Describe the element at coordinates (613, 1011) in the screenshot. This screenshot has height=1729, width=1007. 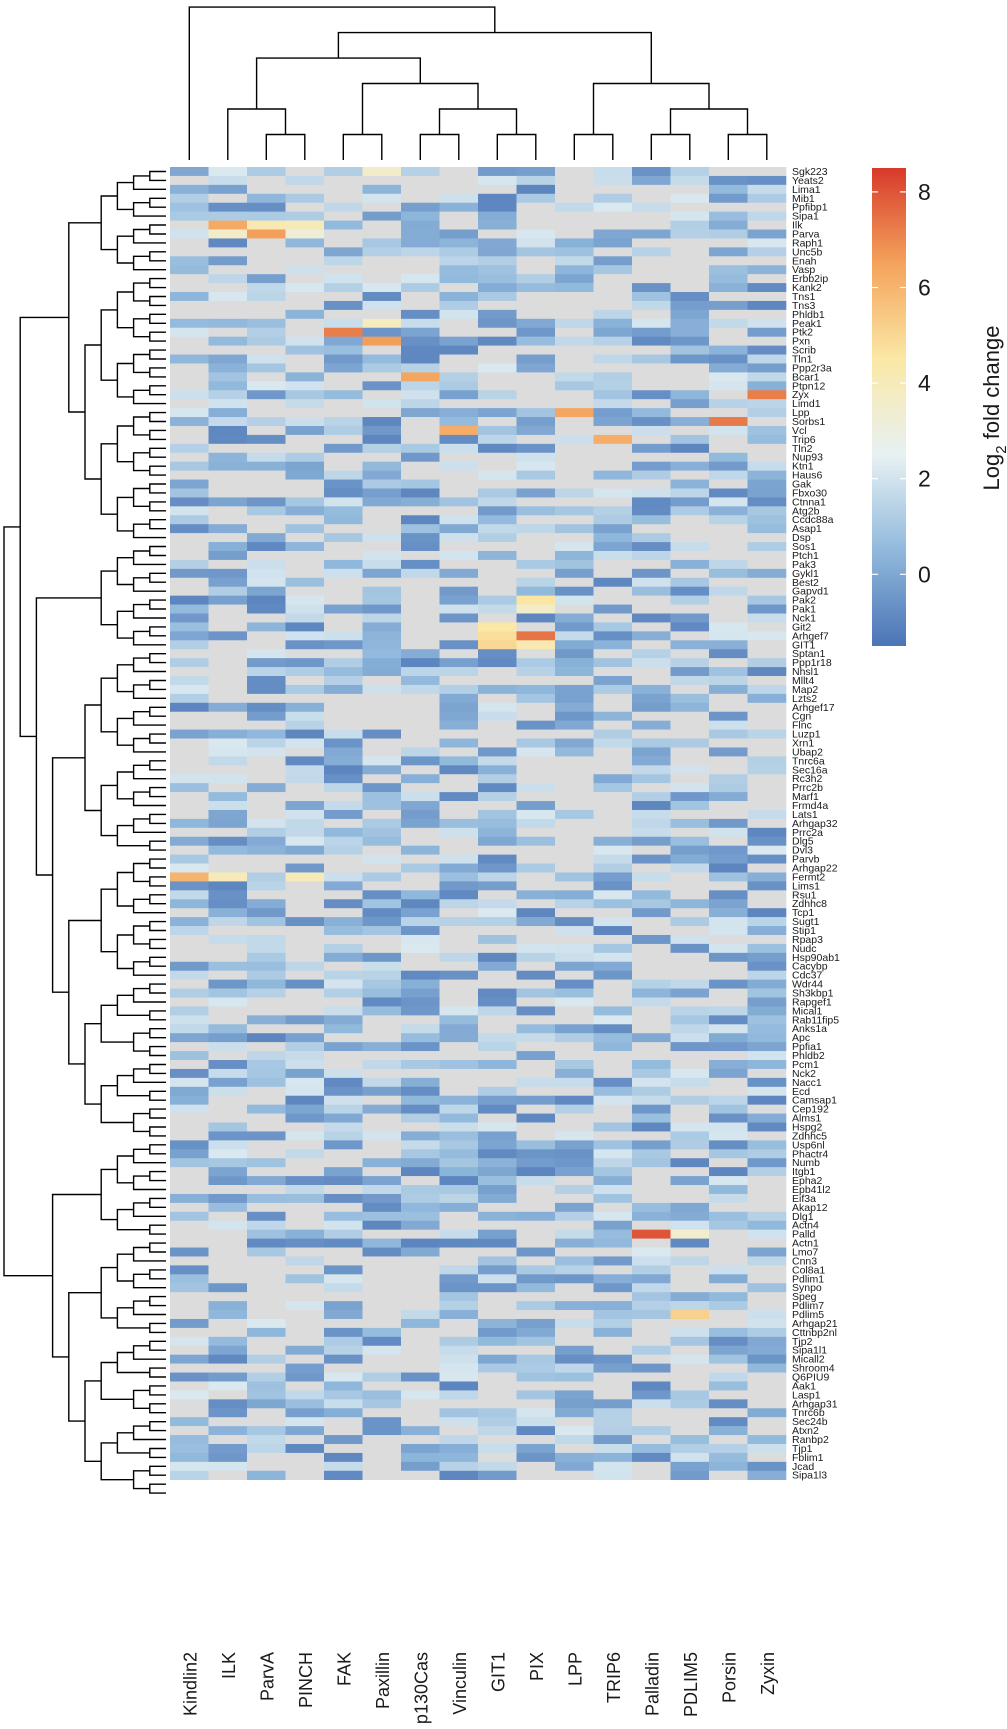
I see `cell-mical1-trip6` at that location.